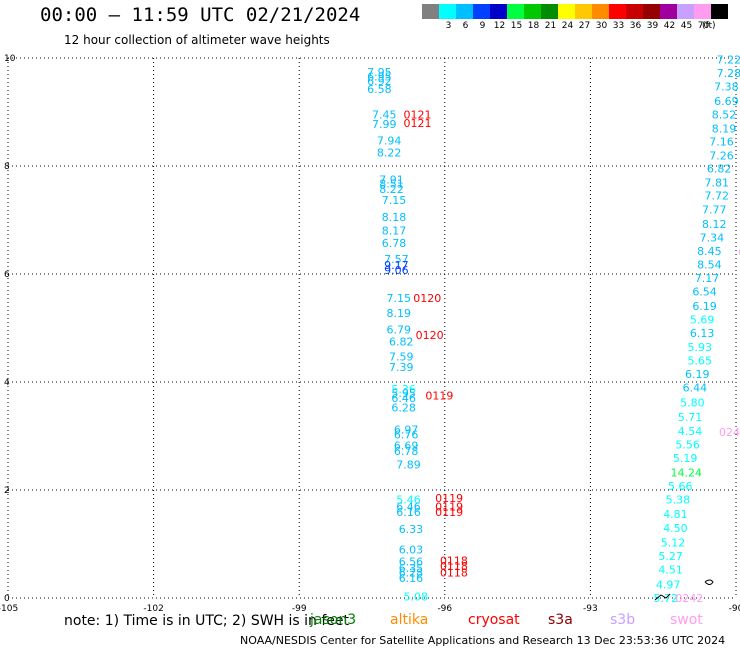 The width and height of the screenshot is (740, 650). I want to click on wave-height-label: 5.95, so click(403, 393).